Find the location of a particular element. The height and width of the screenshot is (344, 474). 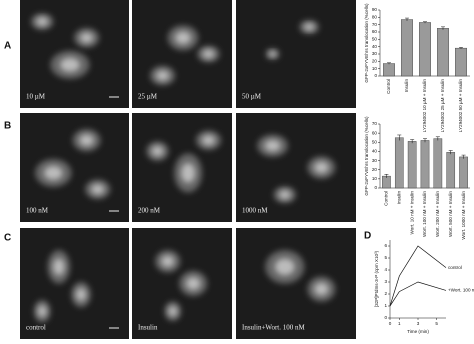

image-label: control is located at coordinates (36, 328).